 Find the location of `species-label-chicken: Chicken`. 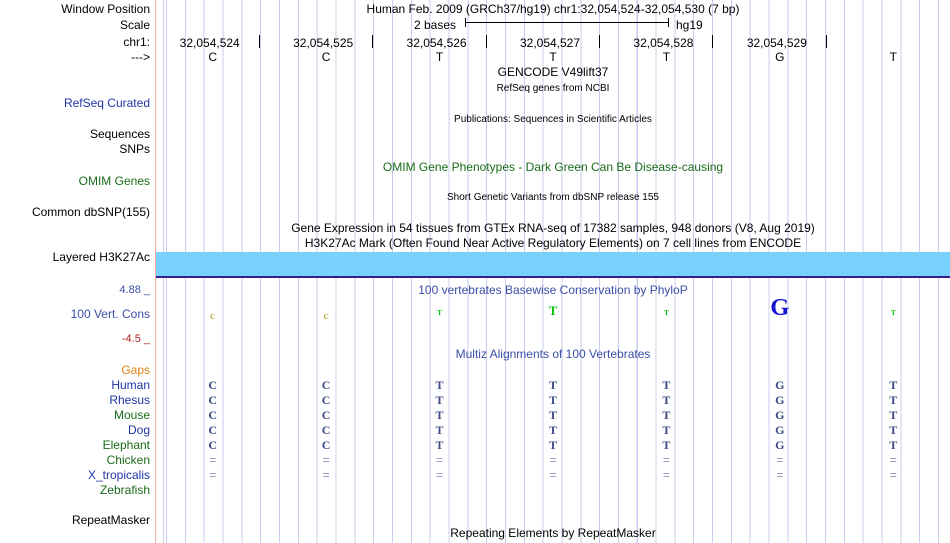

species-label-chicken: Chicken is located at coordinates (128, 460).